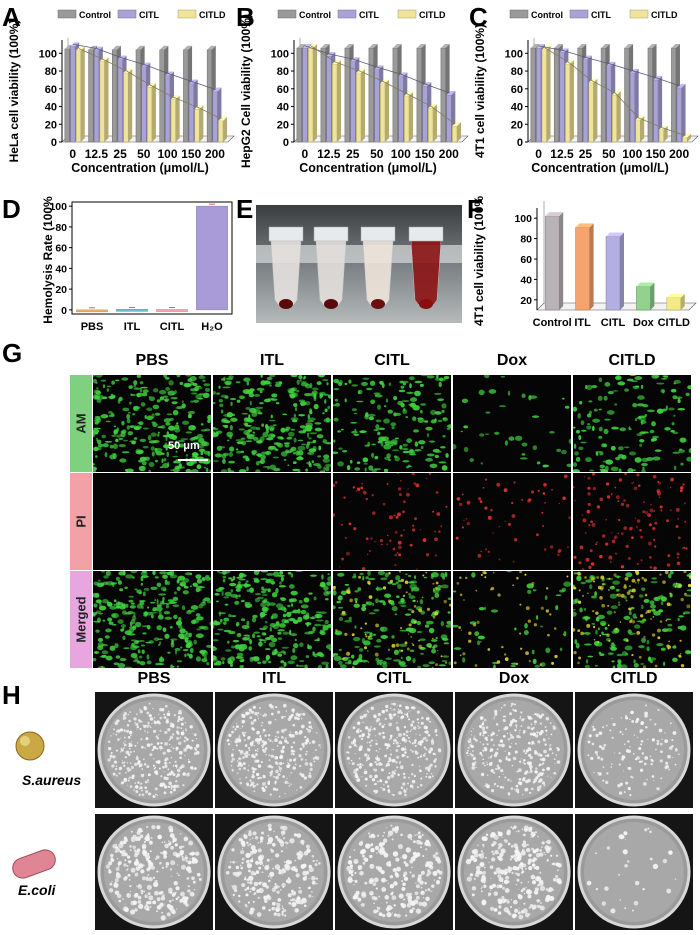 Image resolution: width=700 pixels, height=935 pixels. I want to click on bar-citld-front, so click(674, 304).